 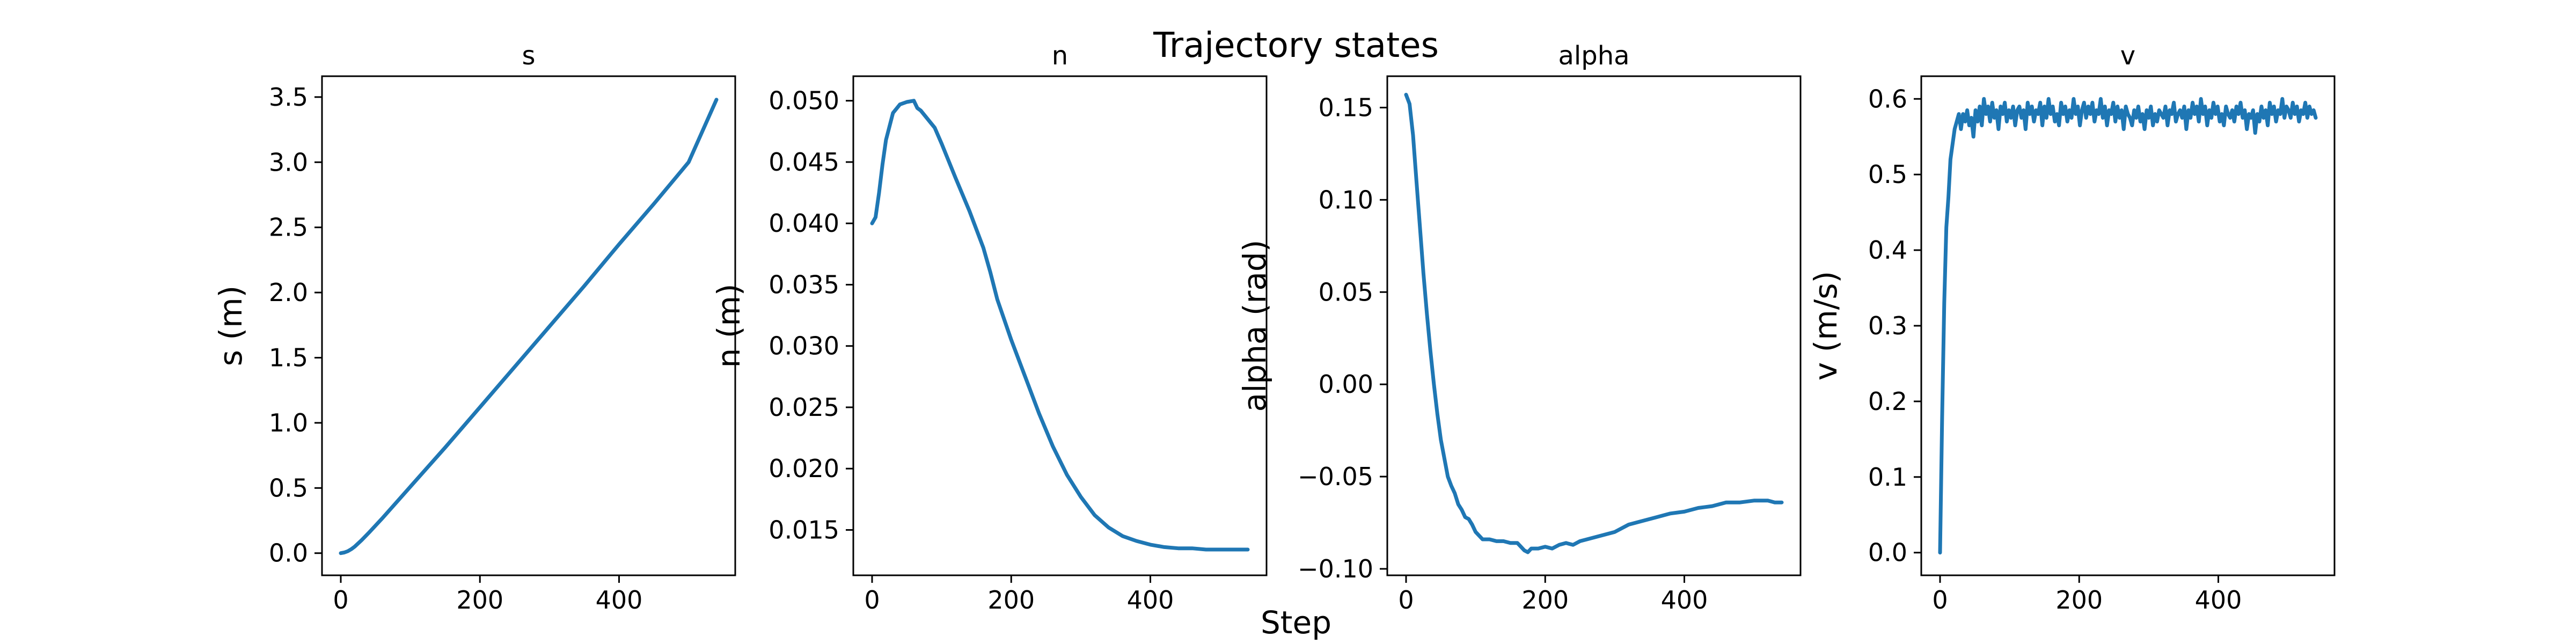 What do you see at coordinates (231, 326) in the screenshot?
I see `y-axis-label-s: s (m)` at bounding box center [231, 326].